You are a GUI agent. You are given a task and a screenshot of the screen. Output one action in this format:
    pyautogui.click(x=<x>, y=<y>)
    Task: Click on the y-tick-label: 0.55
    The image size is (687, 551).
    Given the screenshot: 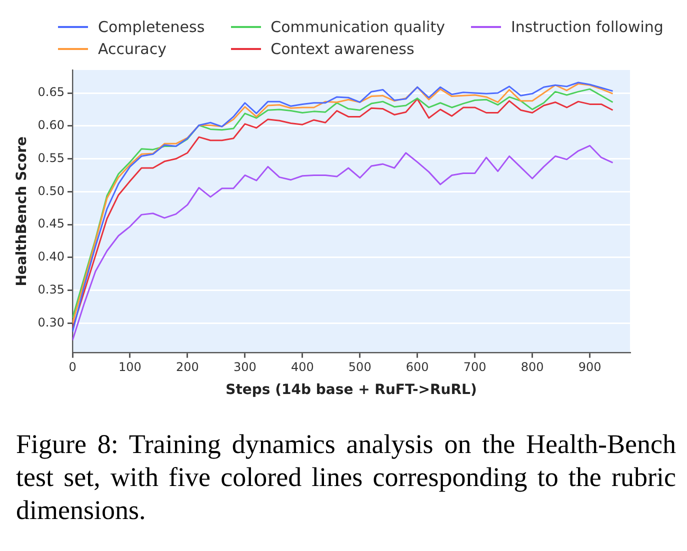 What is the action you would take?
    pyautogui.click(x=51, y=157)
    